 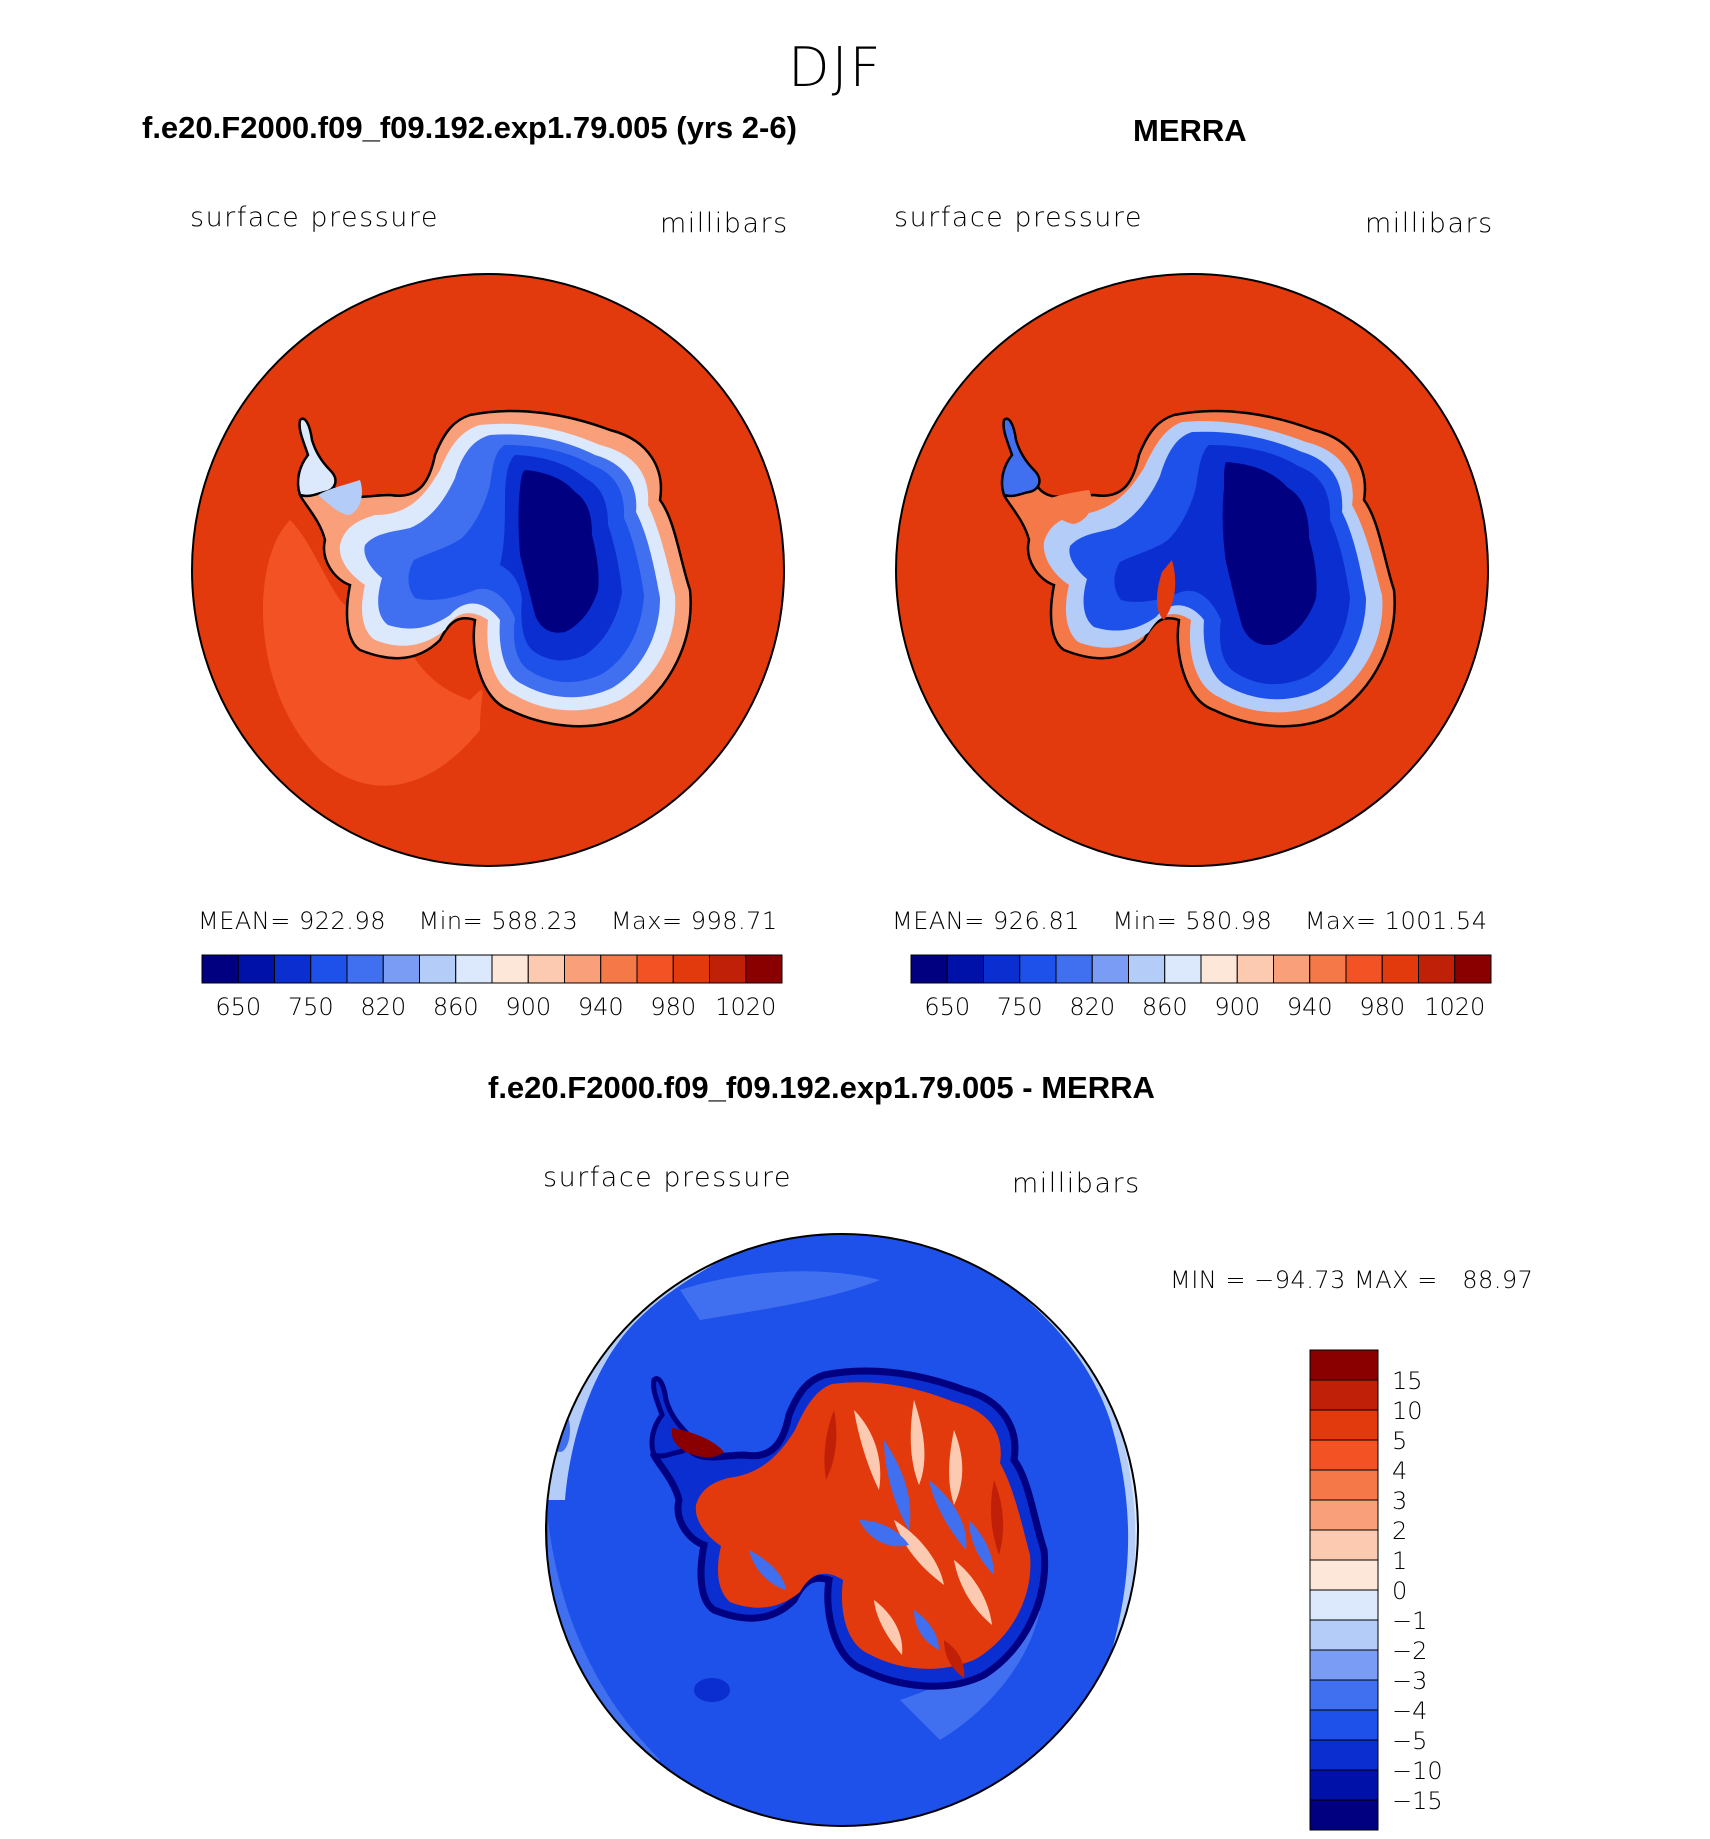 What do you see at coordinates (1417, 1801) in the screenshot?
I see `panel3-colorbar-tick-label: −15` at bounding box center [1417, 1801].